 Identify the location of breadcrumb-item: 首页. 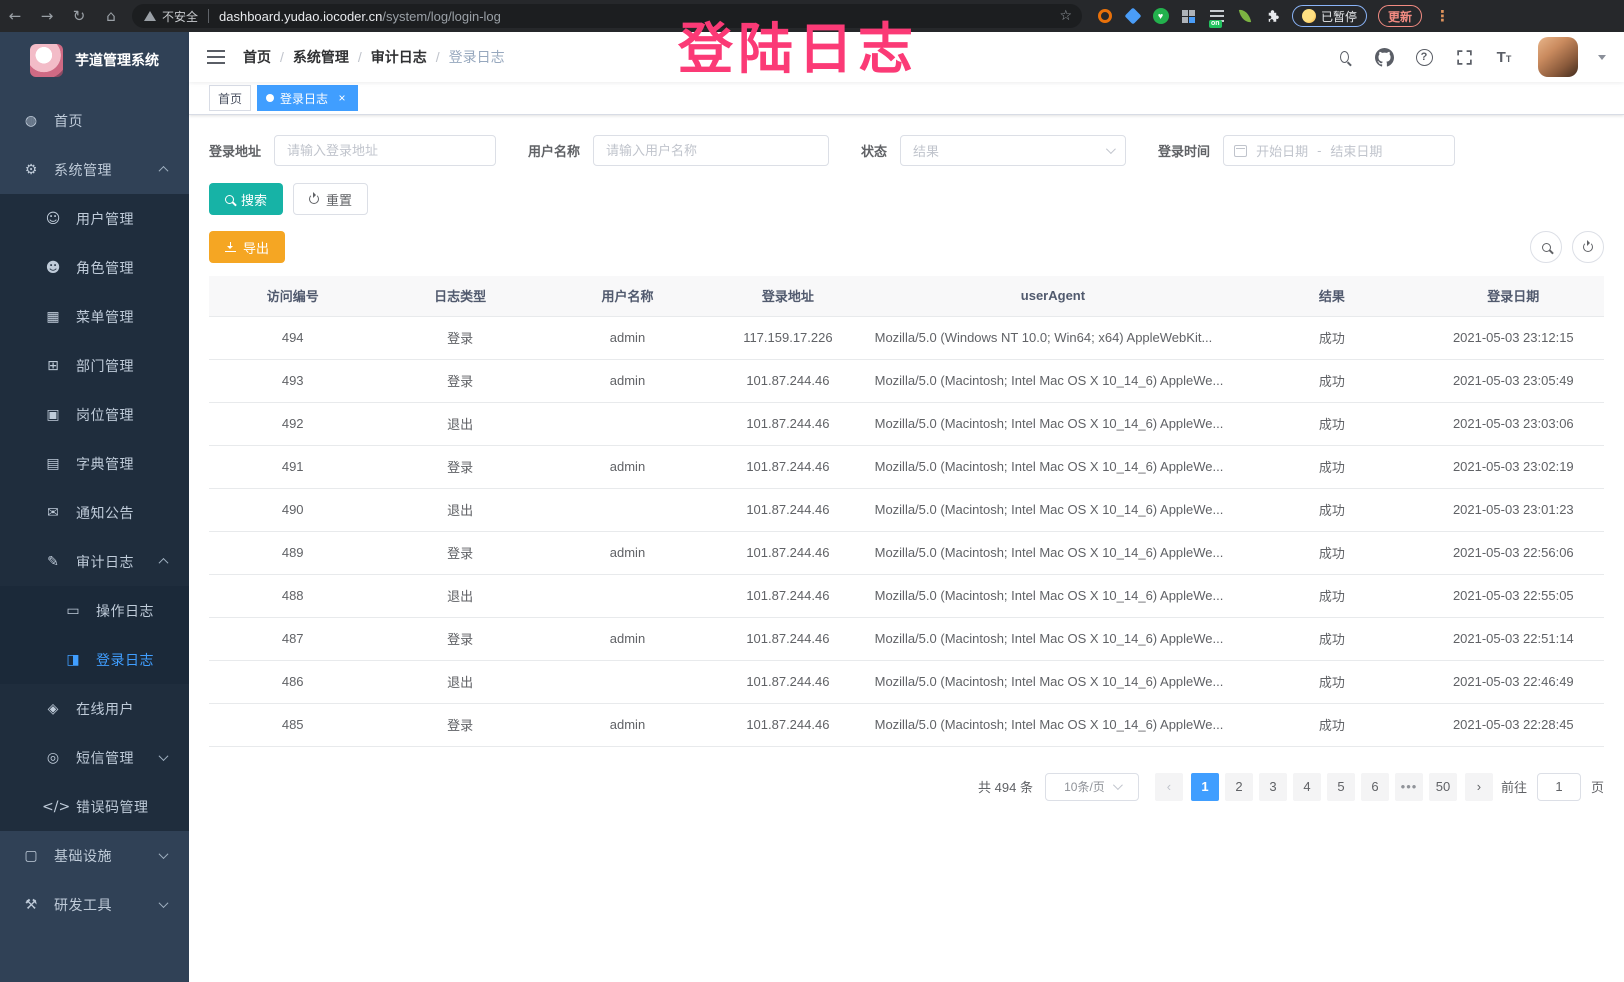
(268, 57).